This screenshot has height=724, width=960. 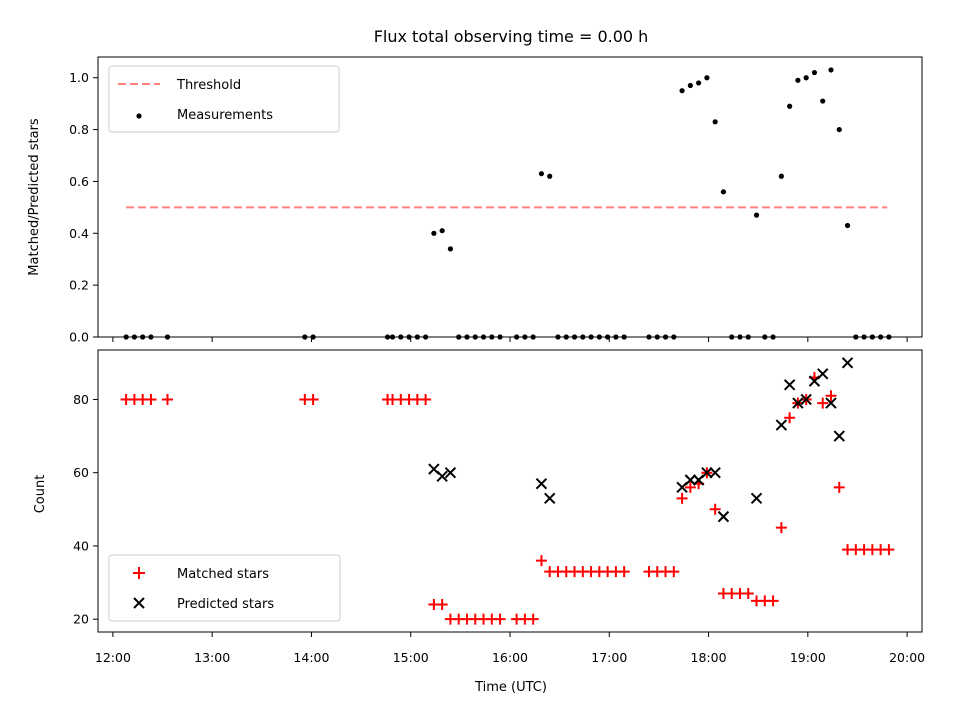 What do you see at coordinates (311, 657) in the screenshot?
I see `bottom-x-tick-label: 14:00` at bounding box center [311, 657].